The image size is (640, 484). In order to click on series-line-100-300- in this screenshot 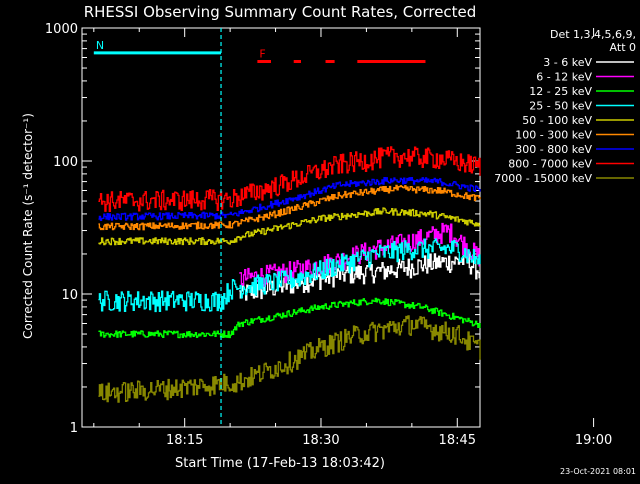, I will do `click(289, 207)`.